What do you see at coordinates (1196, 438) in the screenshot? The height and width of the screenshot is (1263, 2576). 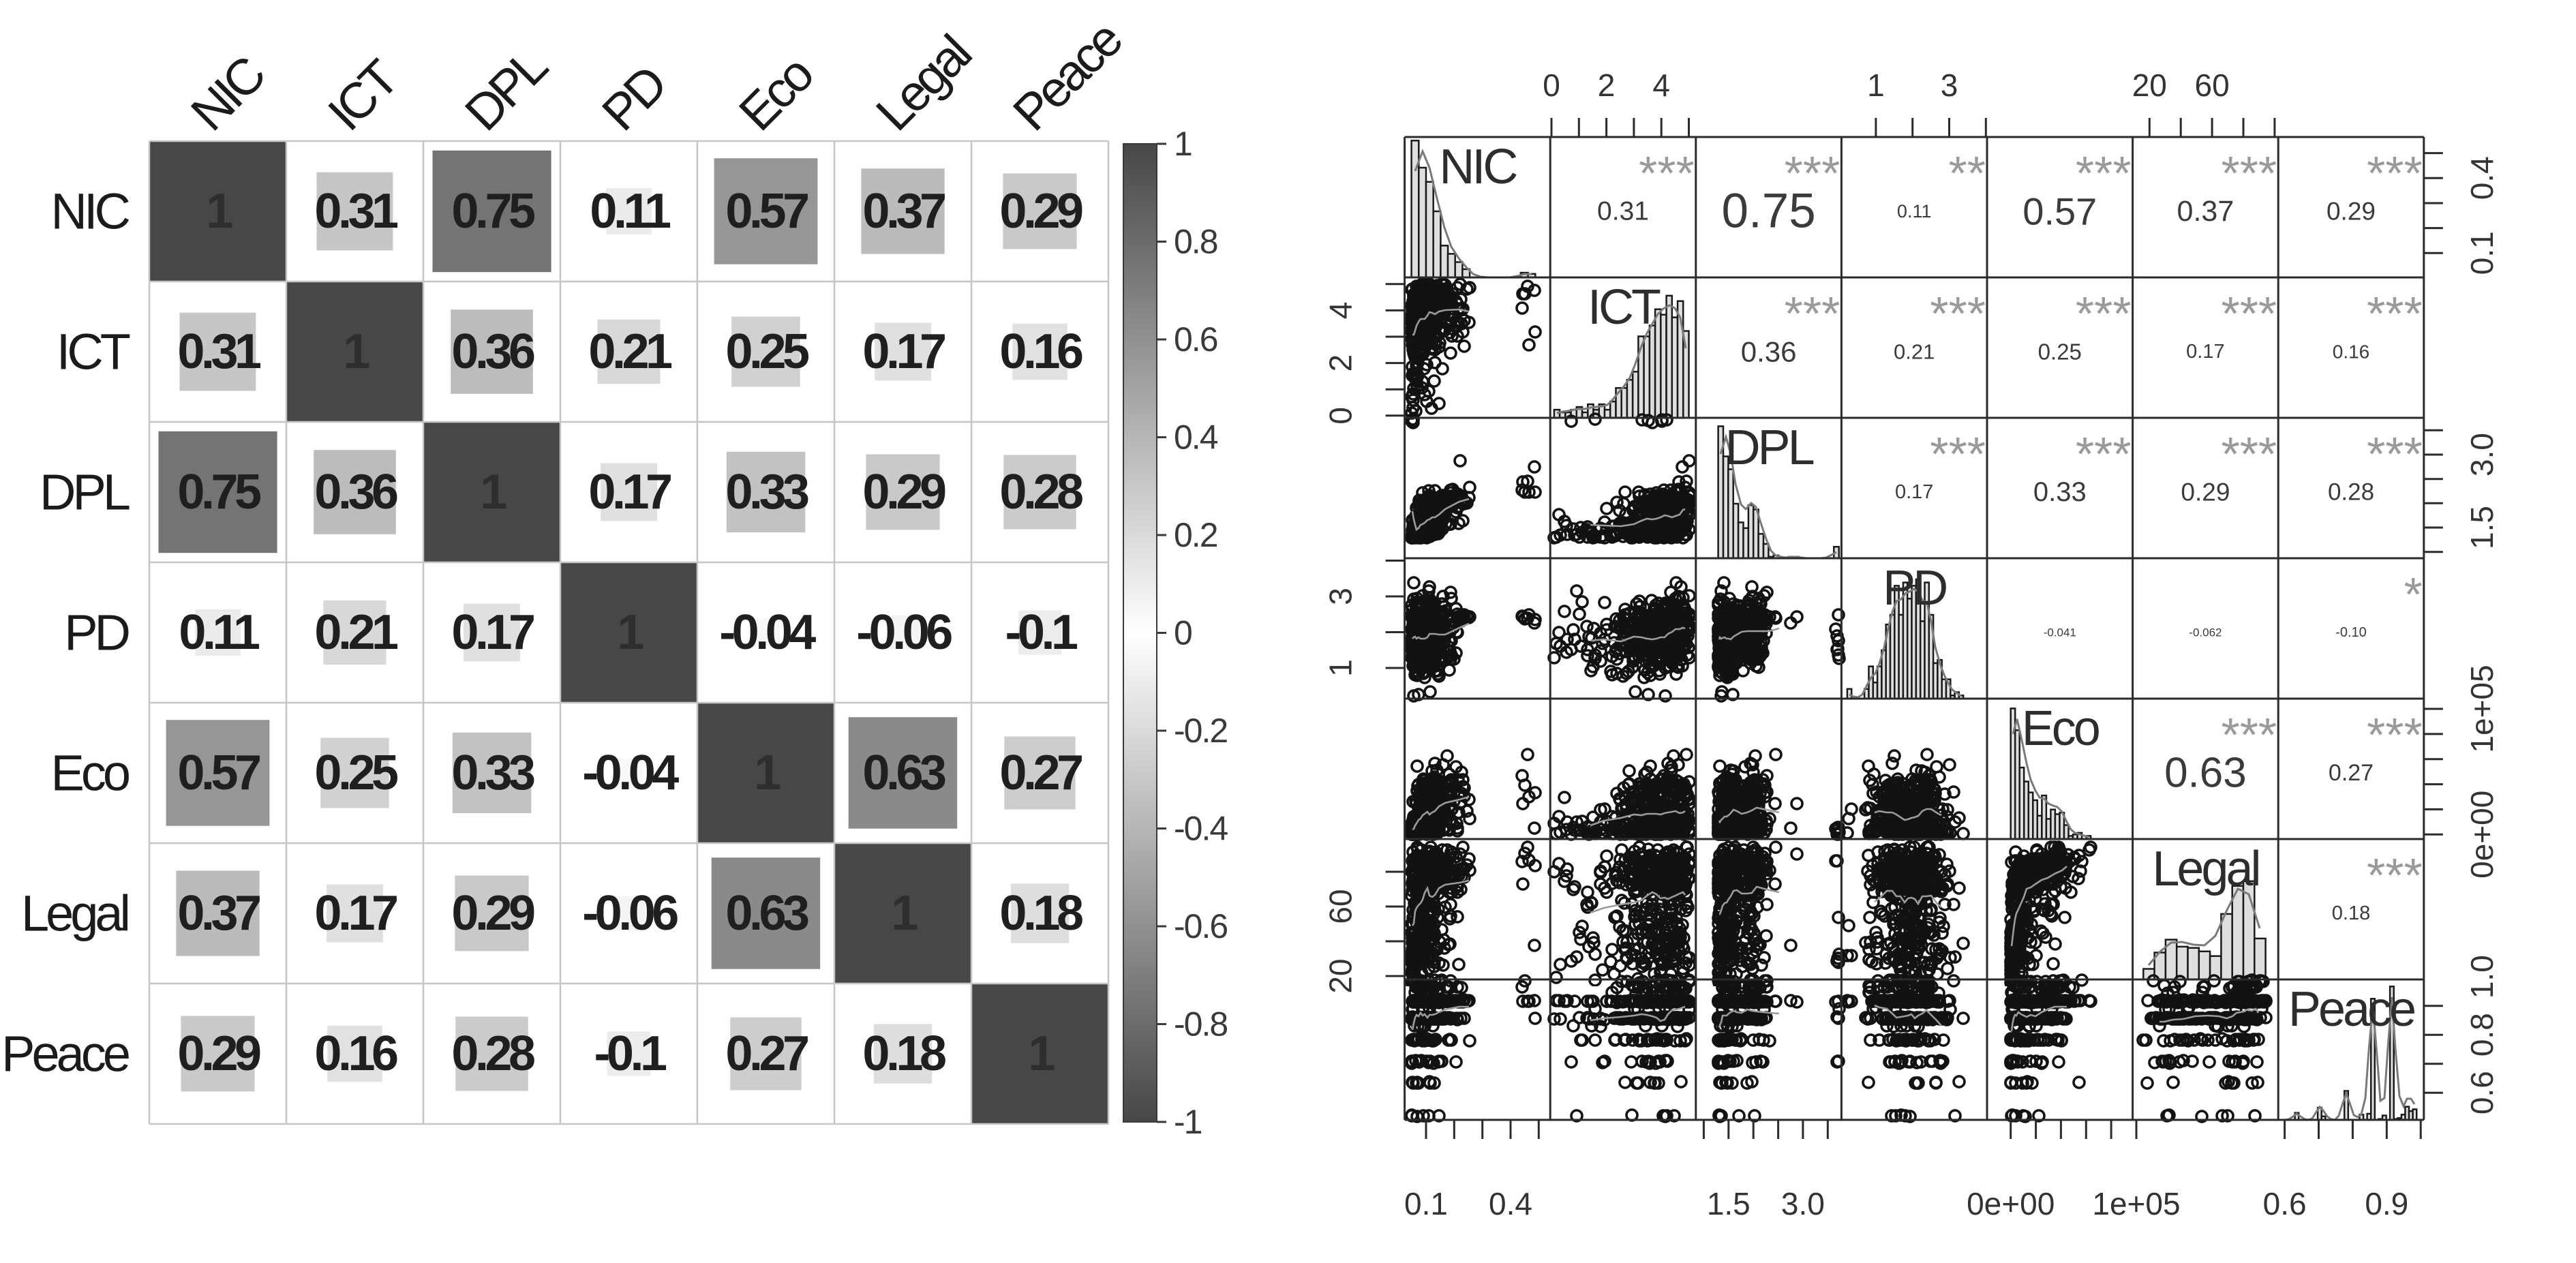 I see `svg-text: 0.4` at bounding box center [1196, 438].